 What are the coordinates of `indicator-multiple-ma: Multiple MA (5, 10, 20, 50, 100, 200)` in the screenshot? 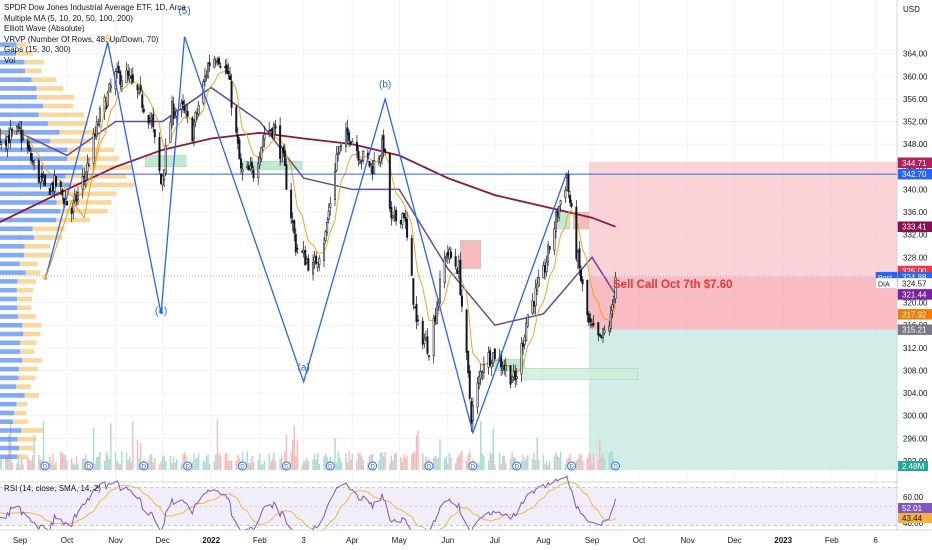 It's located at (68, 18).